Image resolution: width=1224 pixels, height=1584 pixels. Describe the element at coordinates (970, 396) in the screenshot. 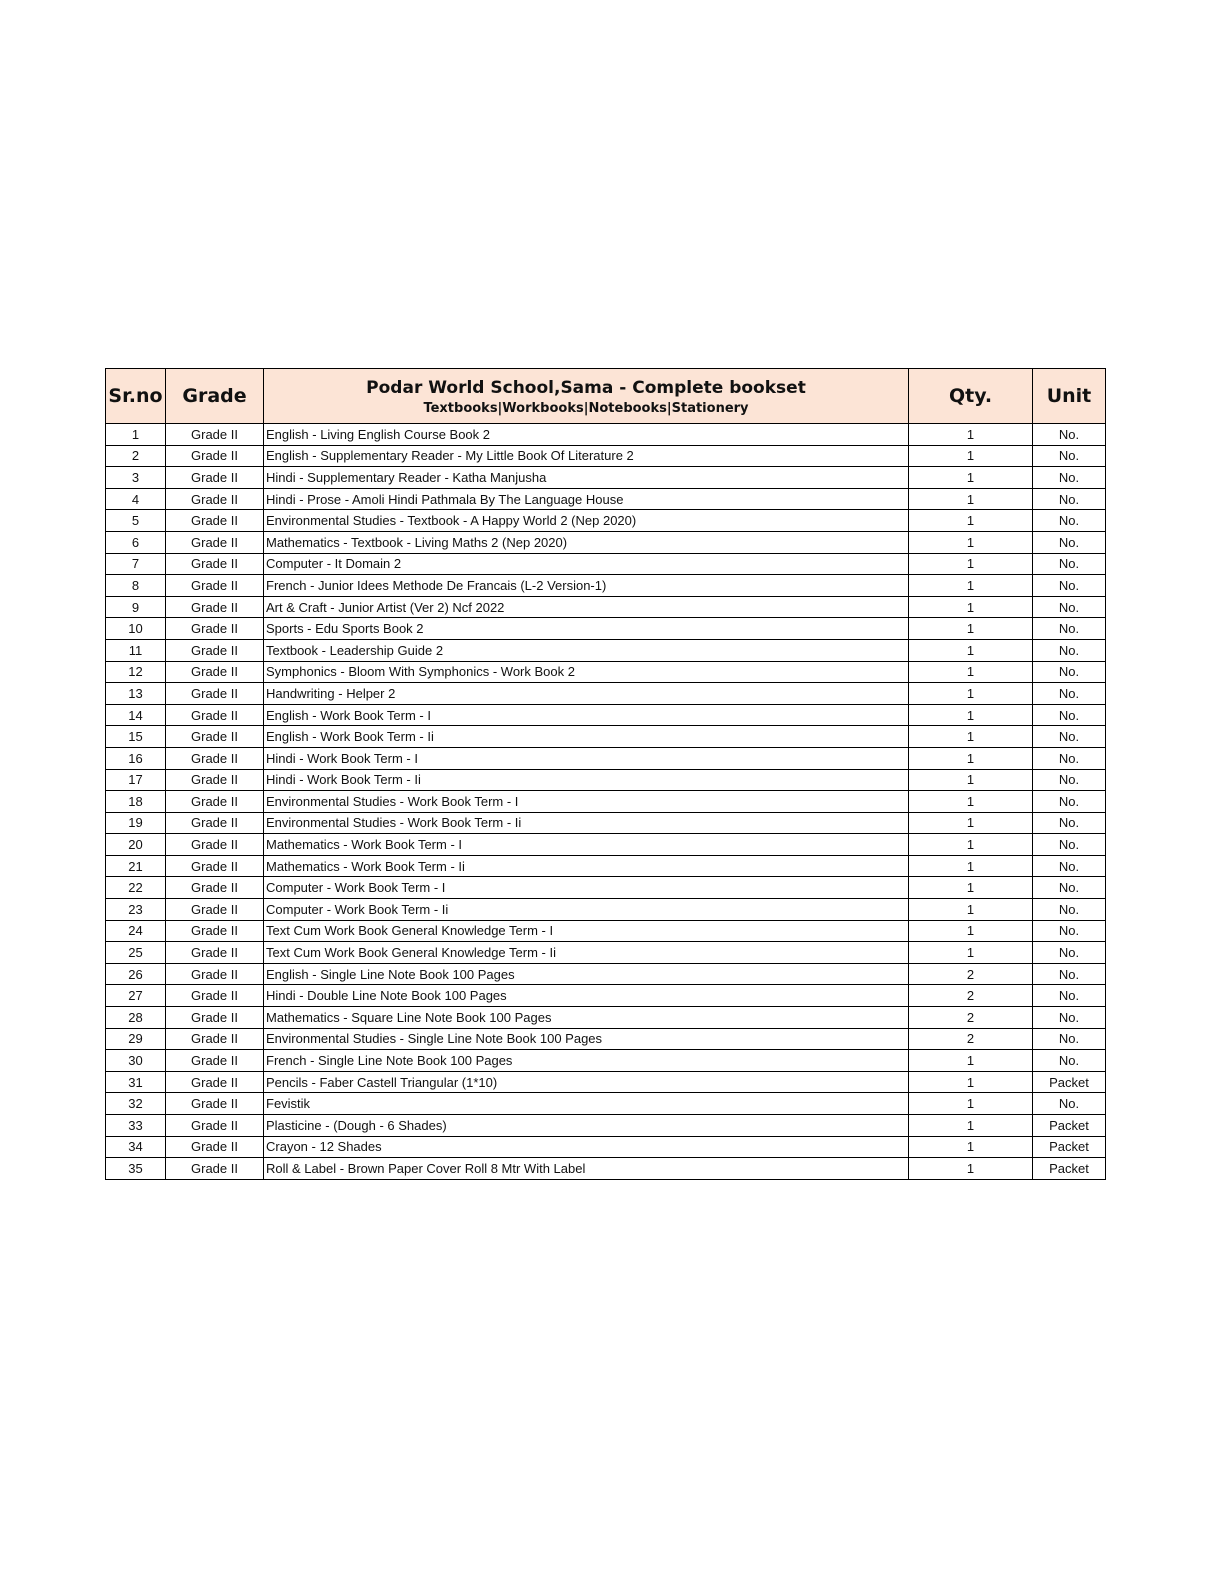

I see `header-qty: Qty.` at that location.